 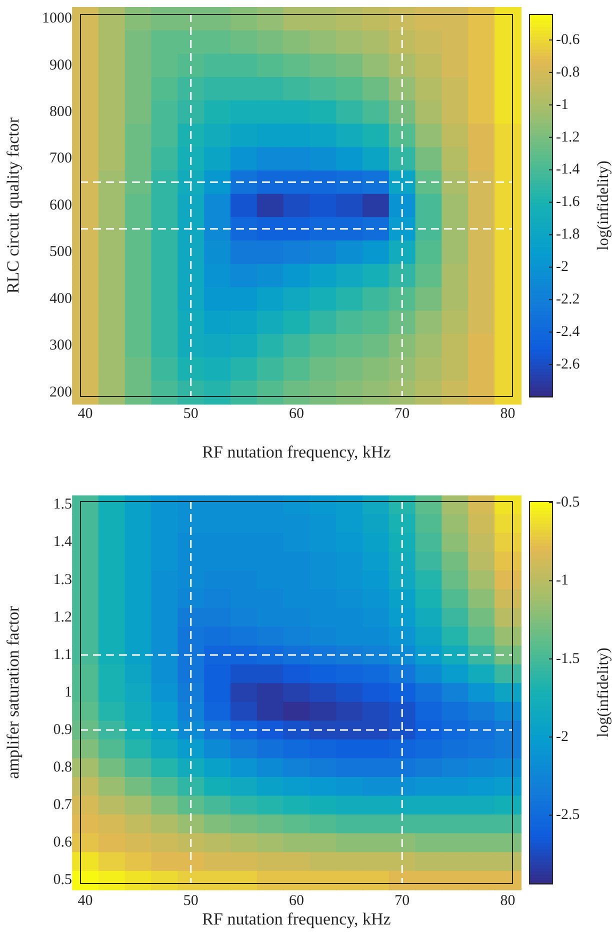 What do you see at coordinates (62, 542) in the screenshot?
I see `y-tick-label: 1.4` at bounding box center [62, 542].